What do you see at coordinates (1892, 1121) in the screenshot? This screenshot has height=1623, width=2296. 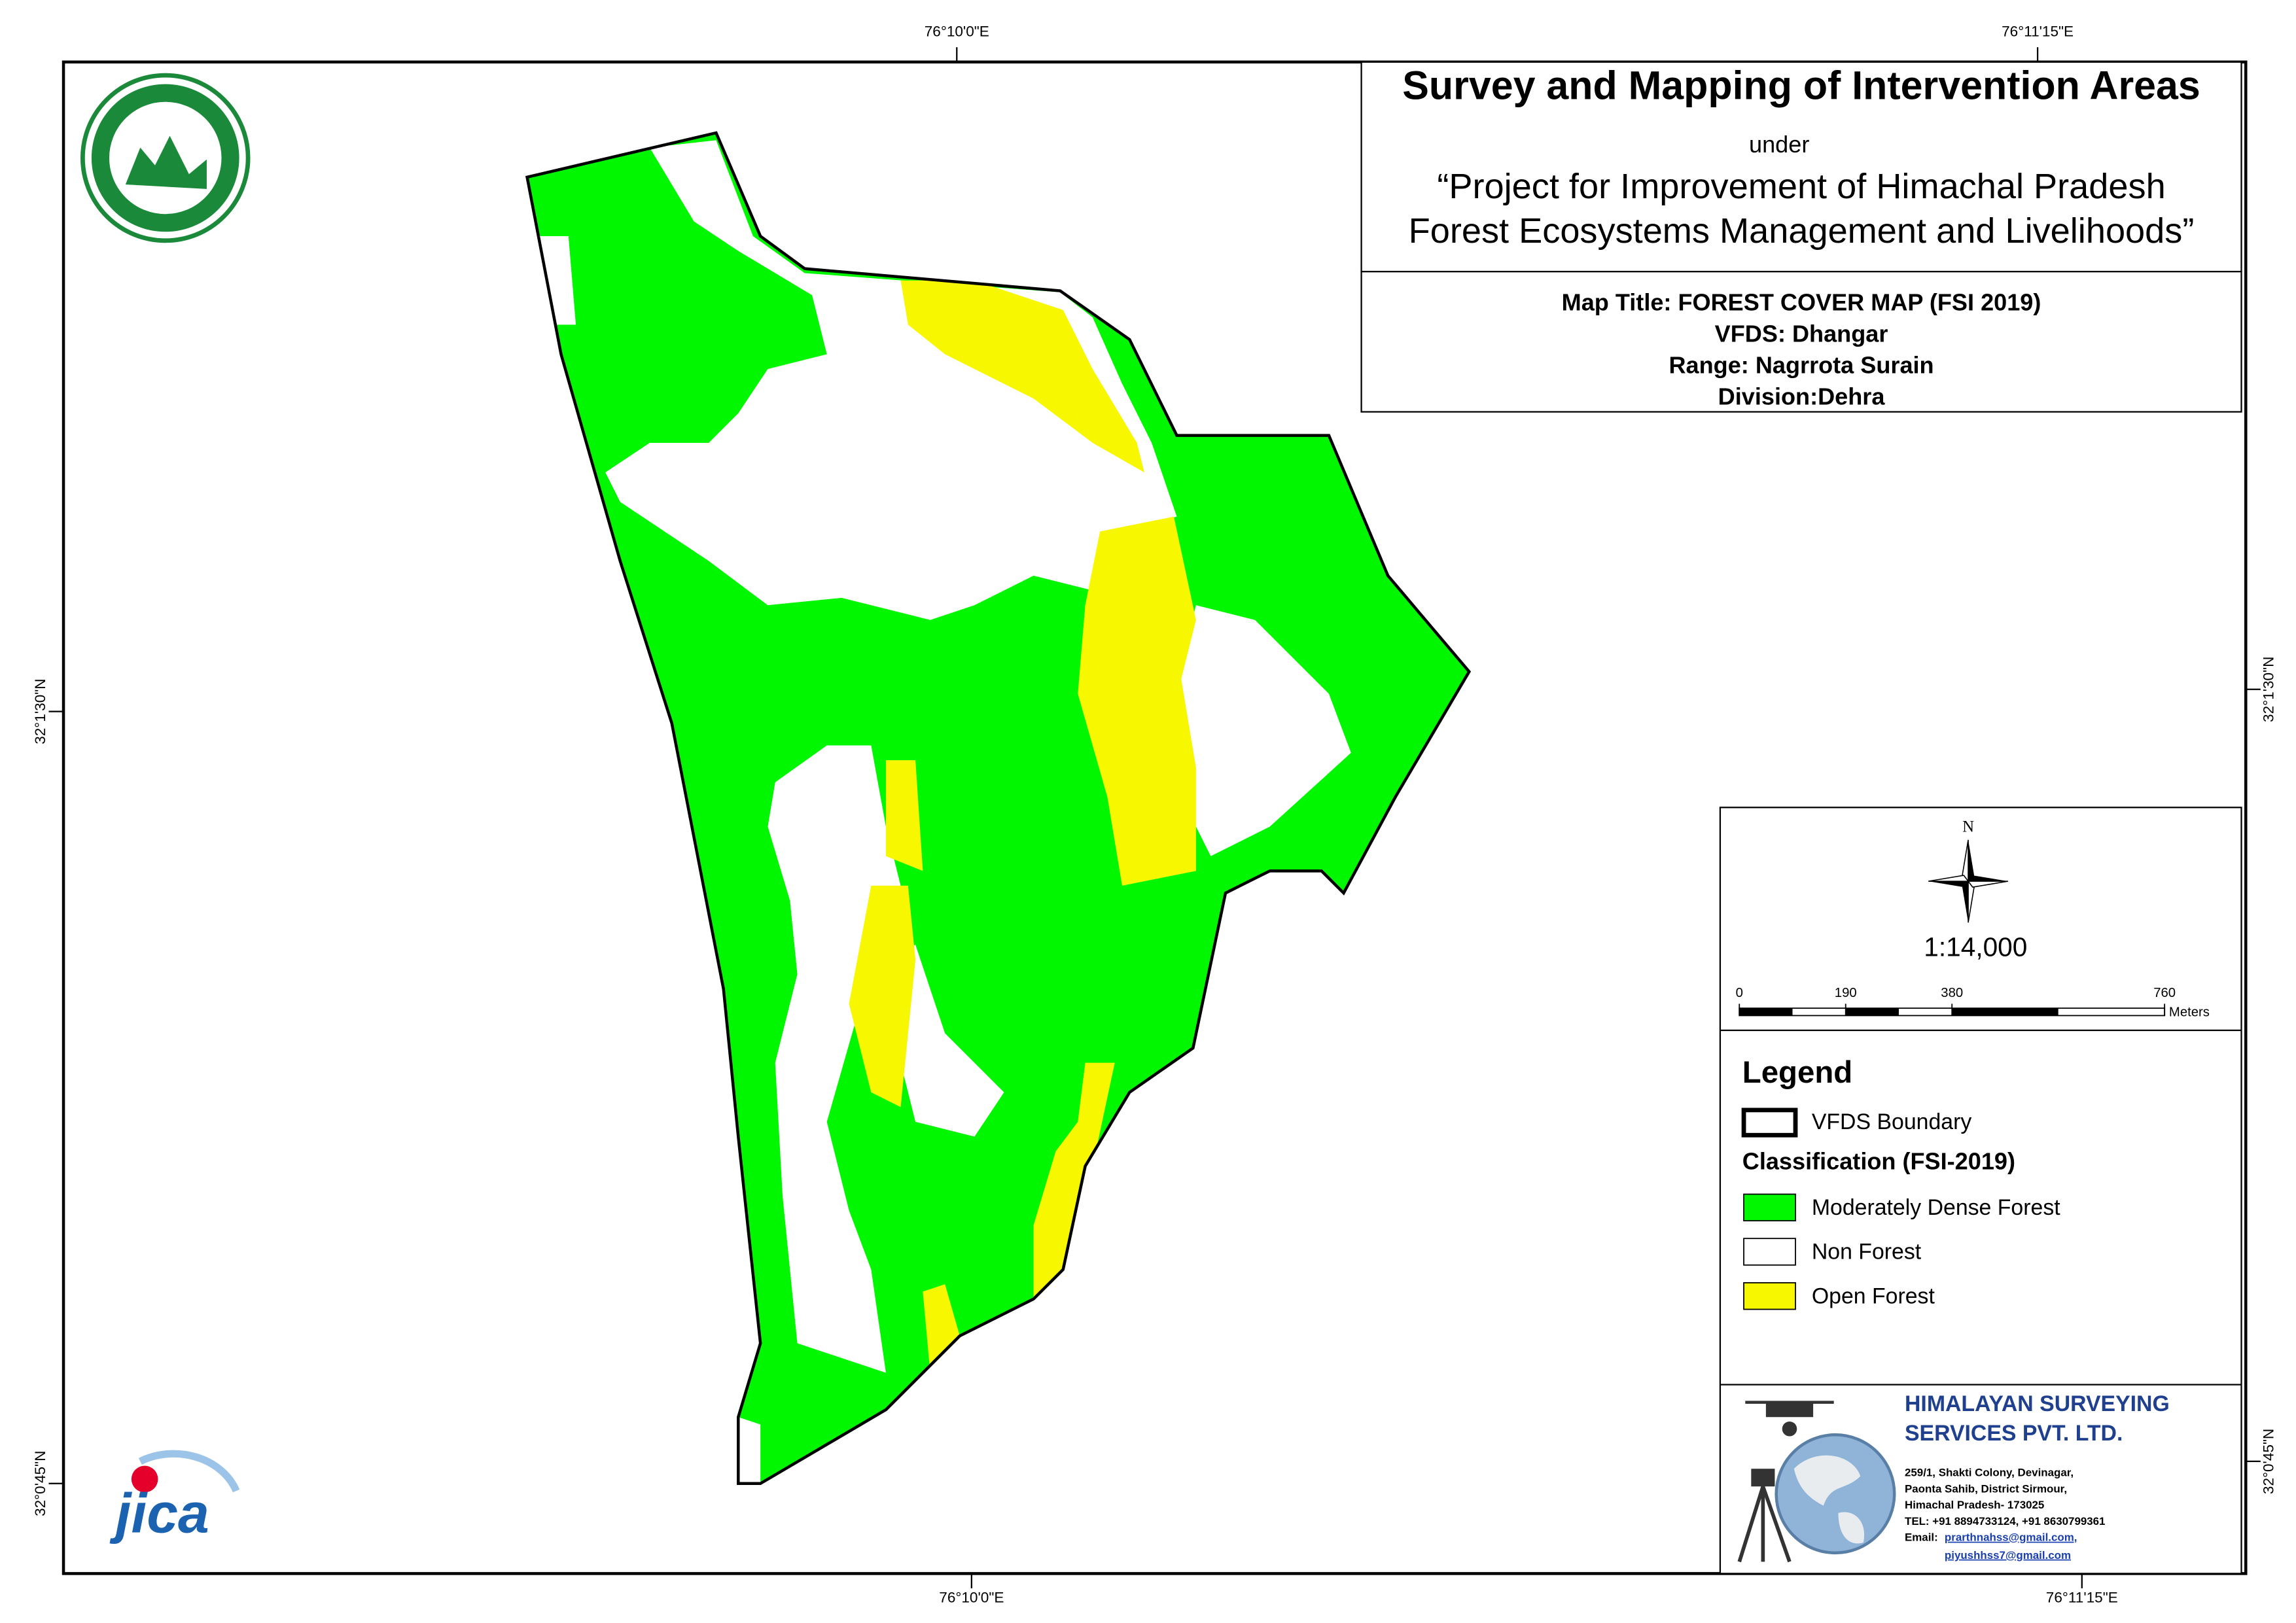 I see `legend-label: VFDS Boundary` at bounding box center [1892, 1121].